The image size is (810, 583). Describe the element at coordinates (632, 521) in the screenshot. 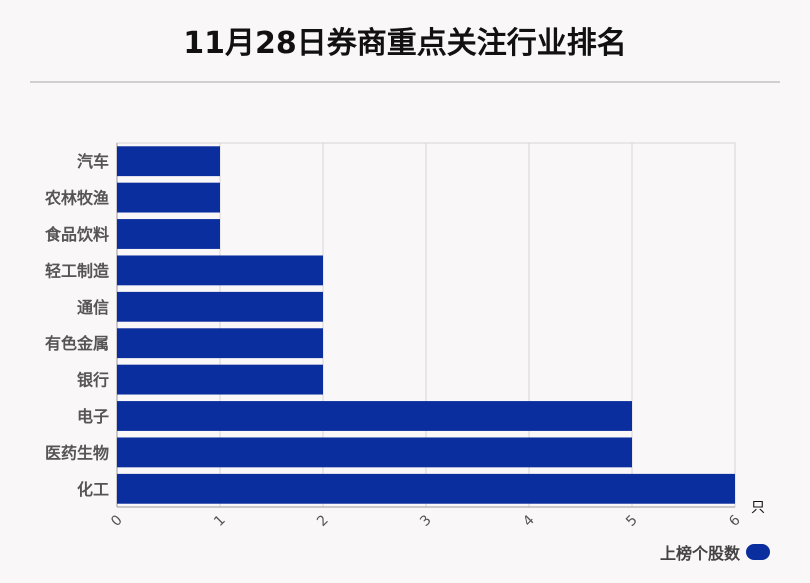

I see `x-tick-label: 5` at that location.